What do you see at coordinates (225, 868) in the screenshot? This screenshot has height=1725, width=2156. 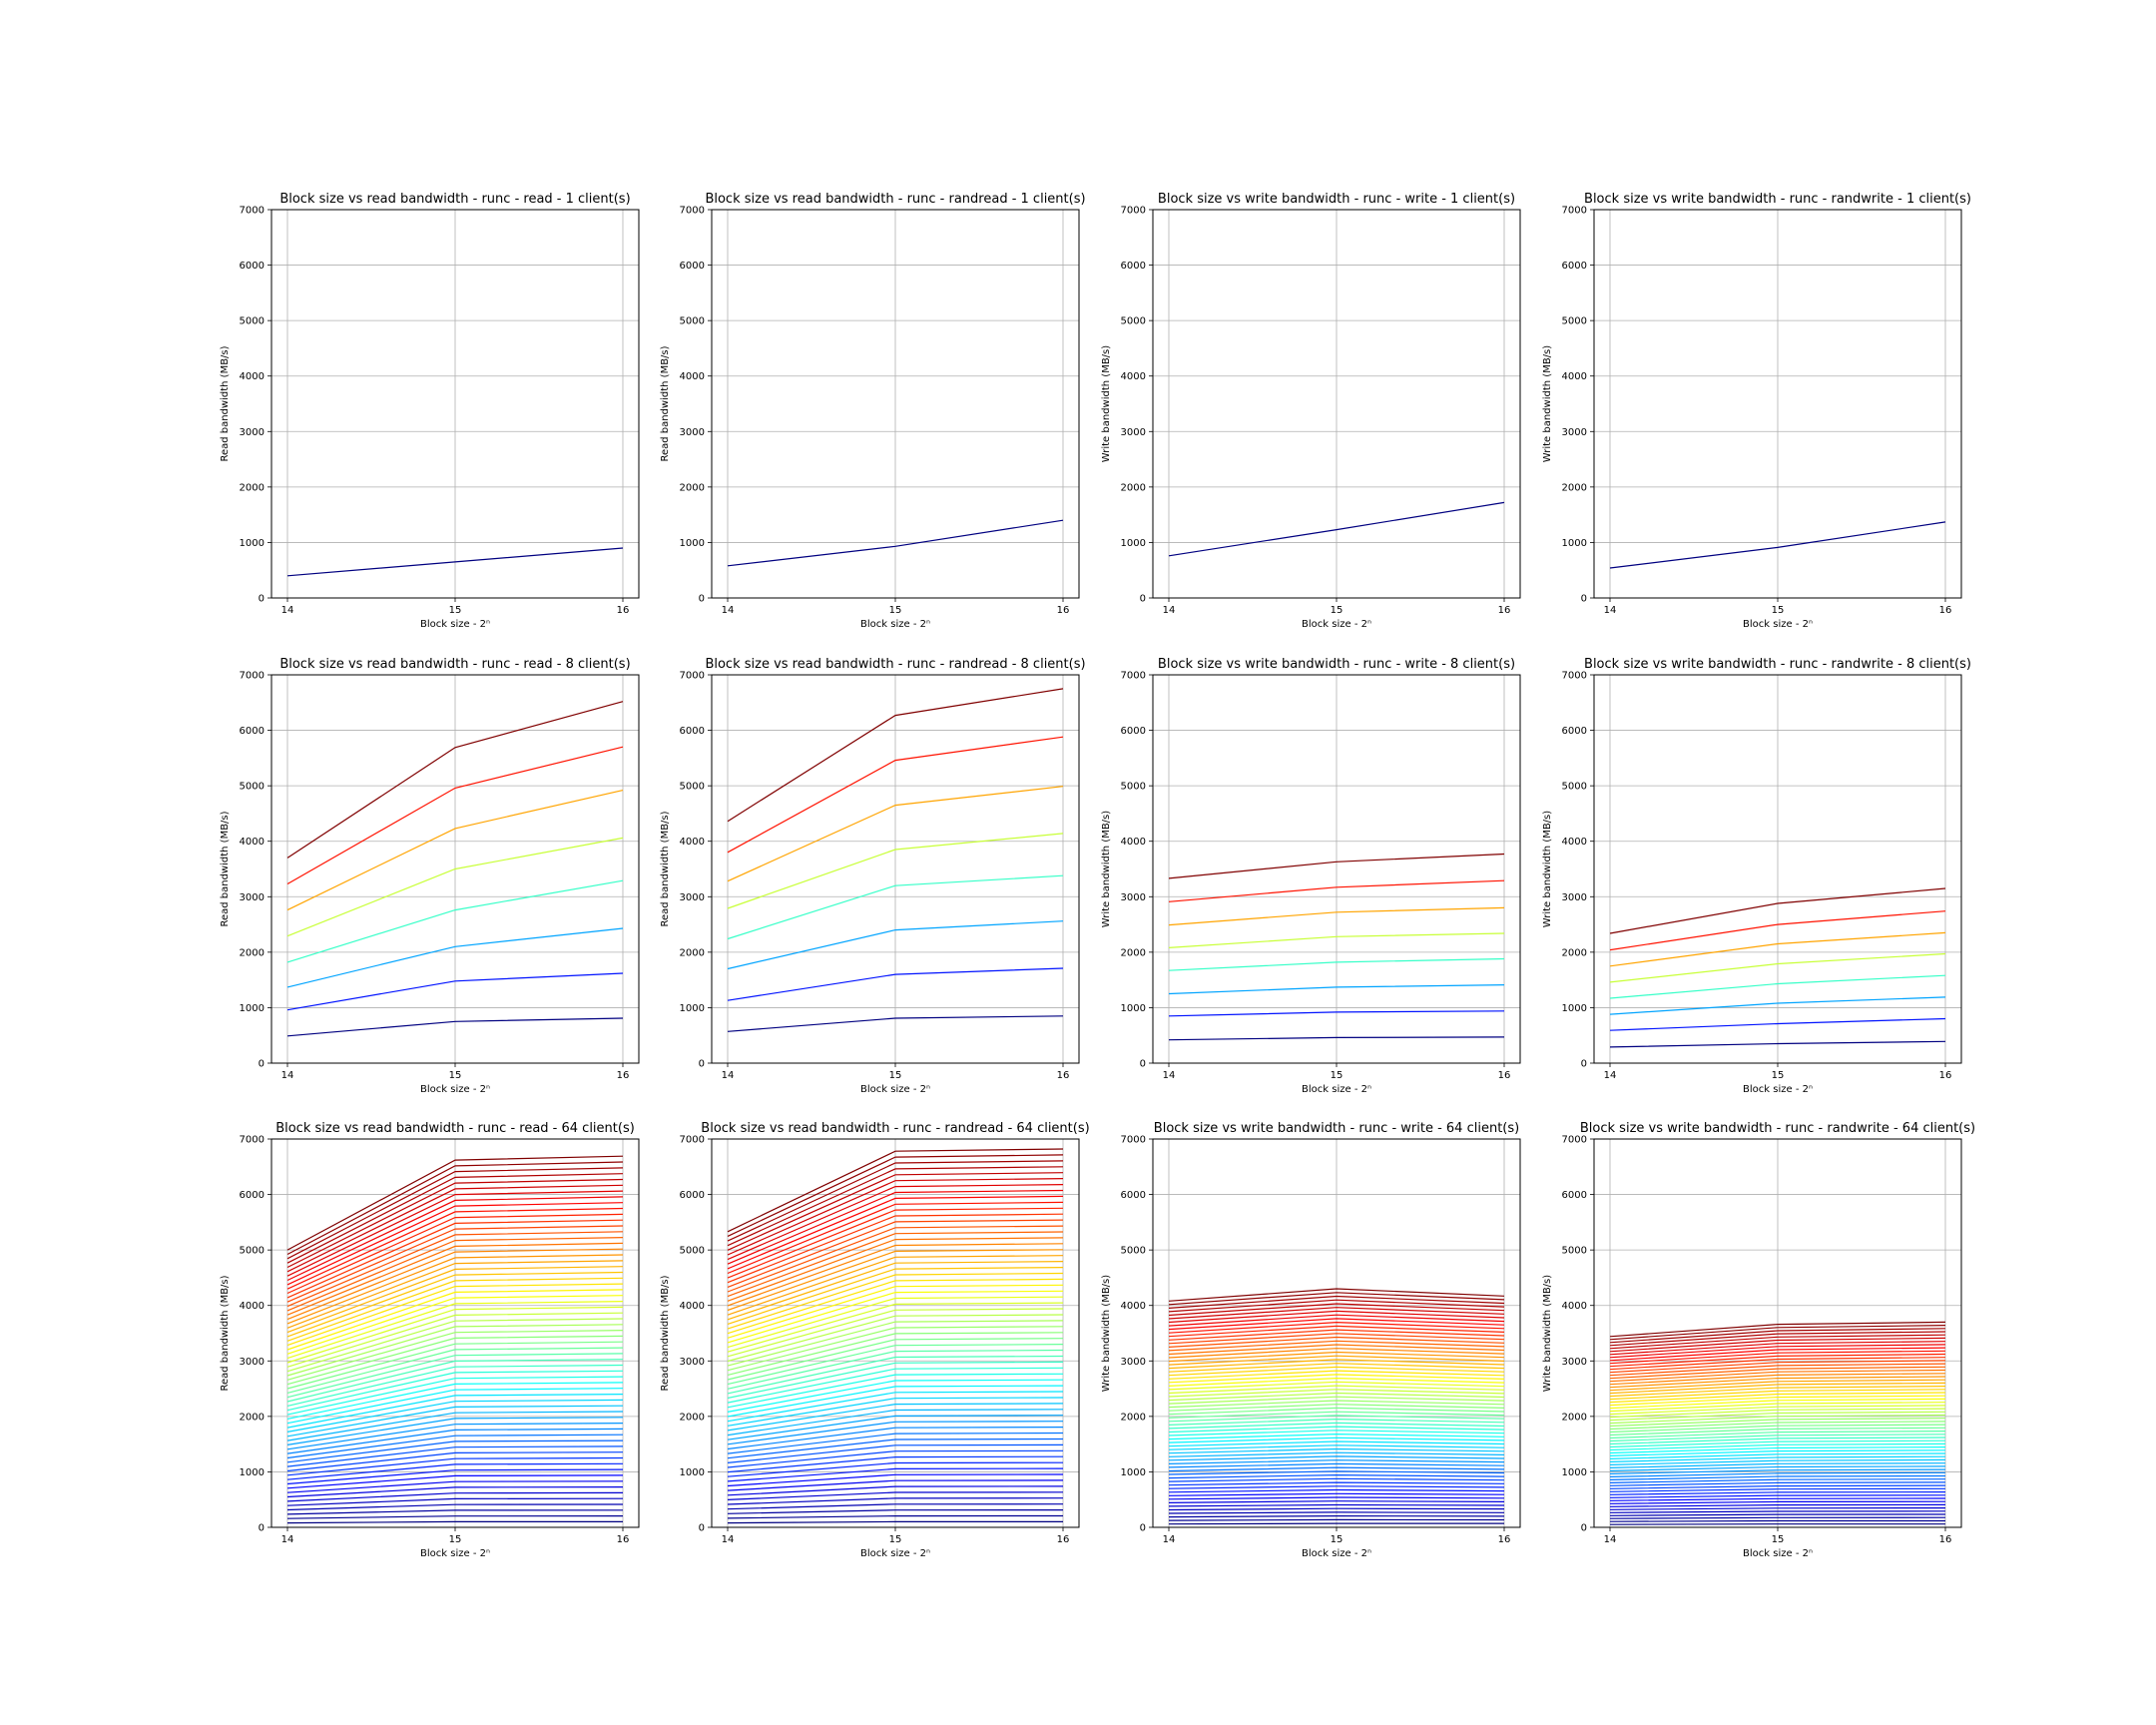 I see `y-axis-label: Read bandwidth (MB/s)` at bounding box center [225, 868].